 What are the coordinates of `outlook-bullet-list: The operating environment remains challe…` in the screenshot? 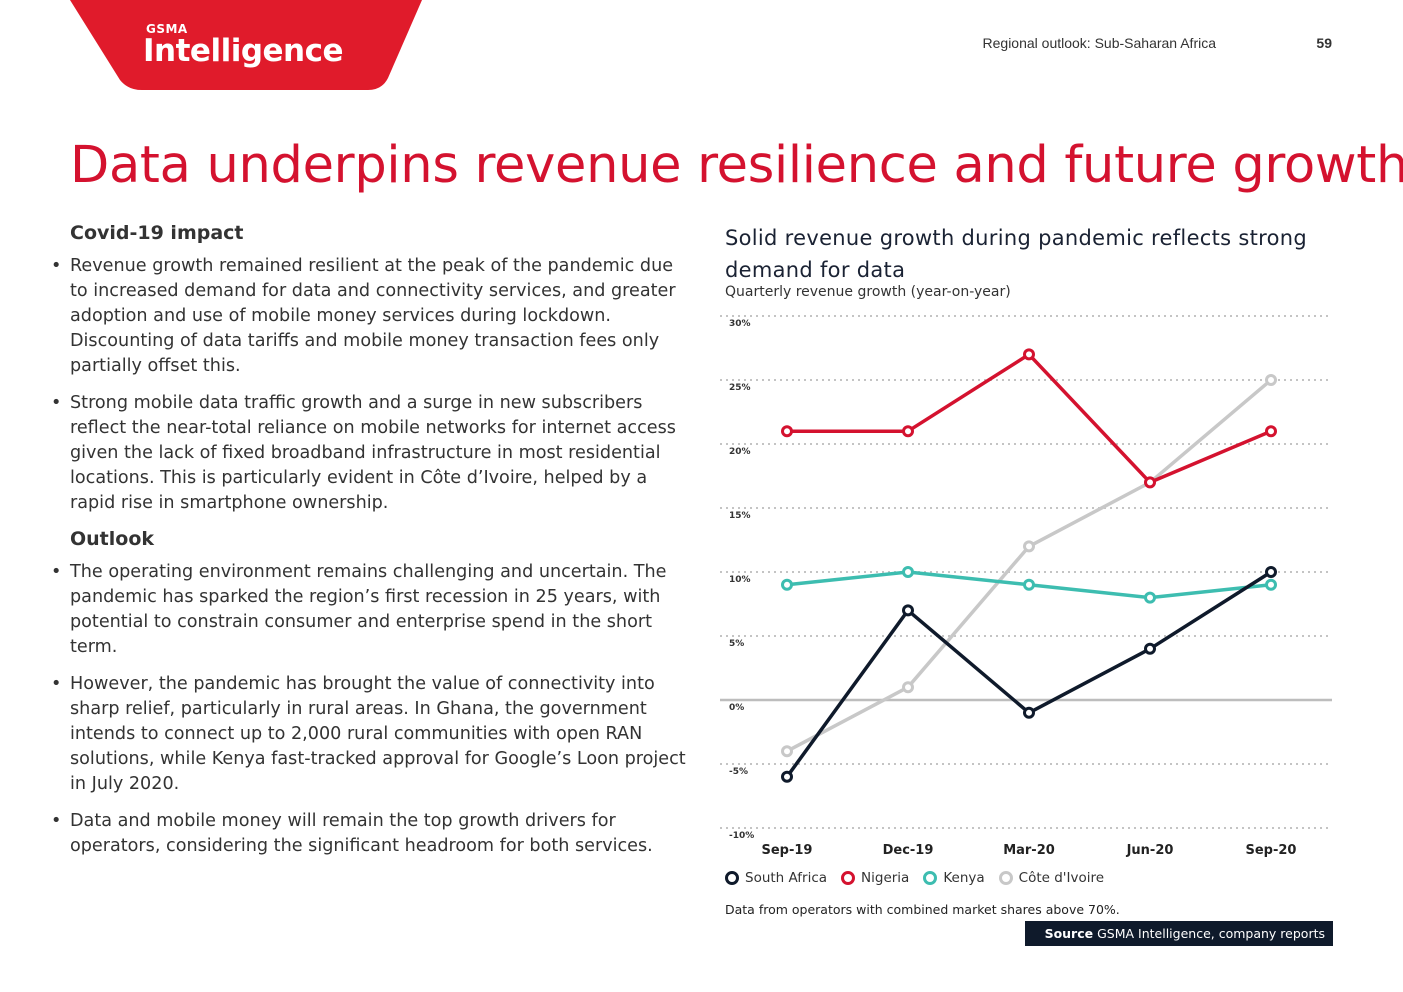 It's located at (368, 709).